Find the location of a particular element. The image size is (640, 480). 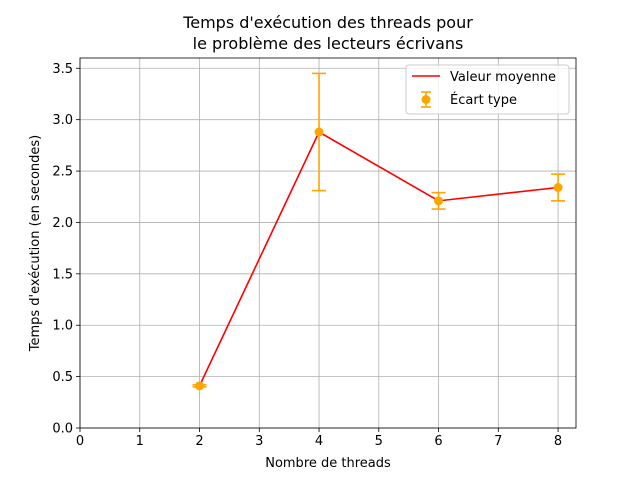

x-tick-label: 1 is located at coordinates (140, 441).